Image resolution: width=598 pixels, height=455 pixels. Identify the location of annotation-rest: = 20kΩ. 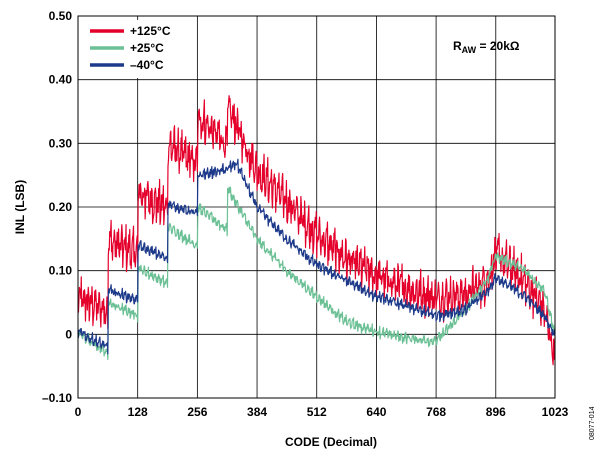
(498, 46).